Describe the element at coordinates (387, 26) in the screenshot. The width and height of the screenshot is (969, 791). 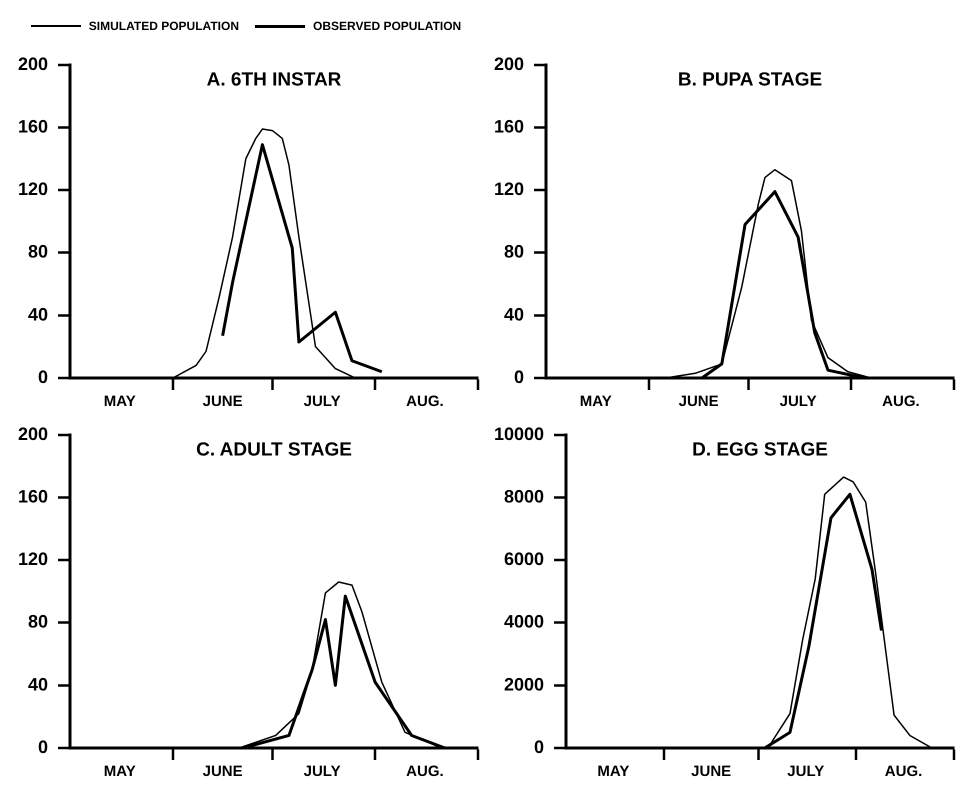
I see `legend-label: OBSERVED POPULATION` at that location.